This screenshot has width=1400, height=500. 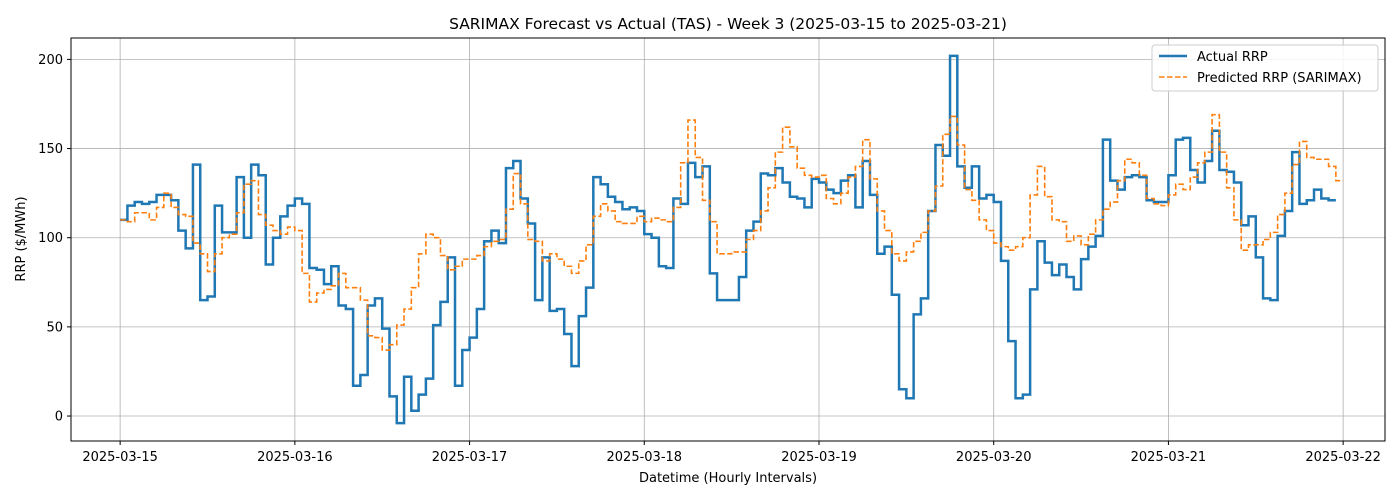 I want to click on y-axis-label: RRP ($/MWh), so click(x=21, y=238).